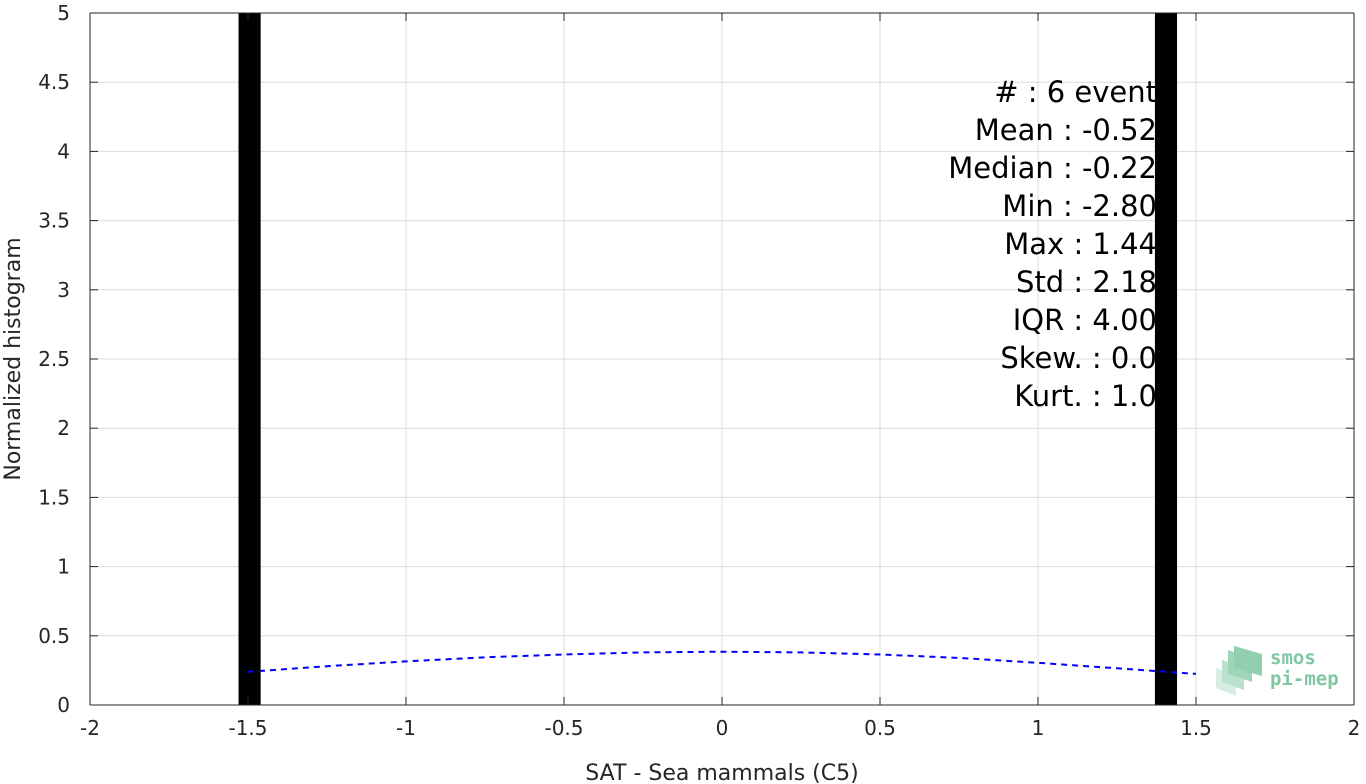  I want to click on x-axis-label: SAT - Sea mammals (C5), so click(721, 772).